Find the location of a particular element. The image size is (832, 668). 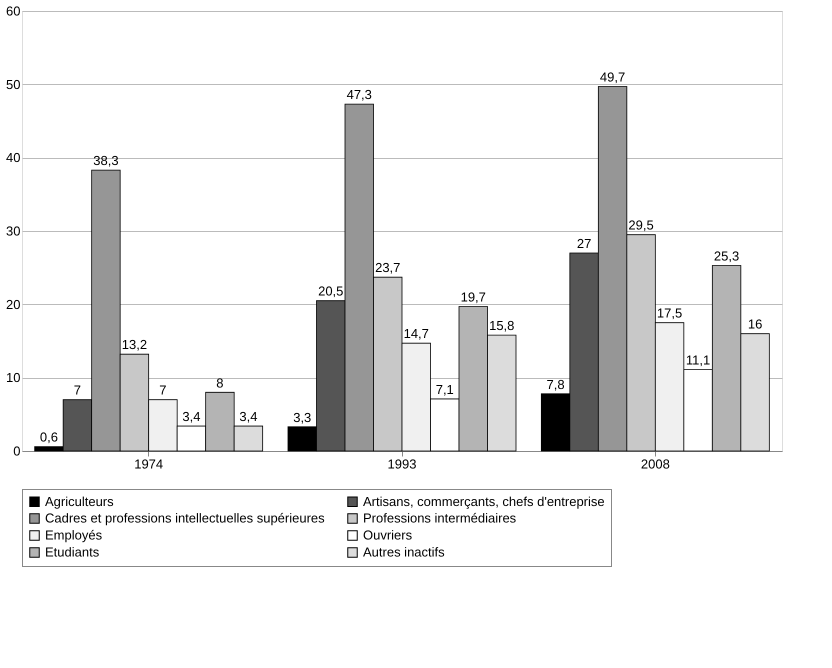

data-label: 14,7 is located at coordinates (416, 334).